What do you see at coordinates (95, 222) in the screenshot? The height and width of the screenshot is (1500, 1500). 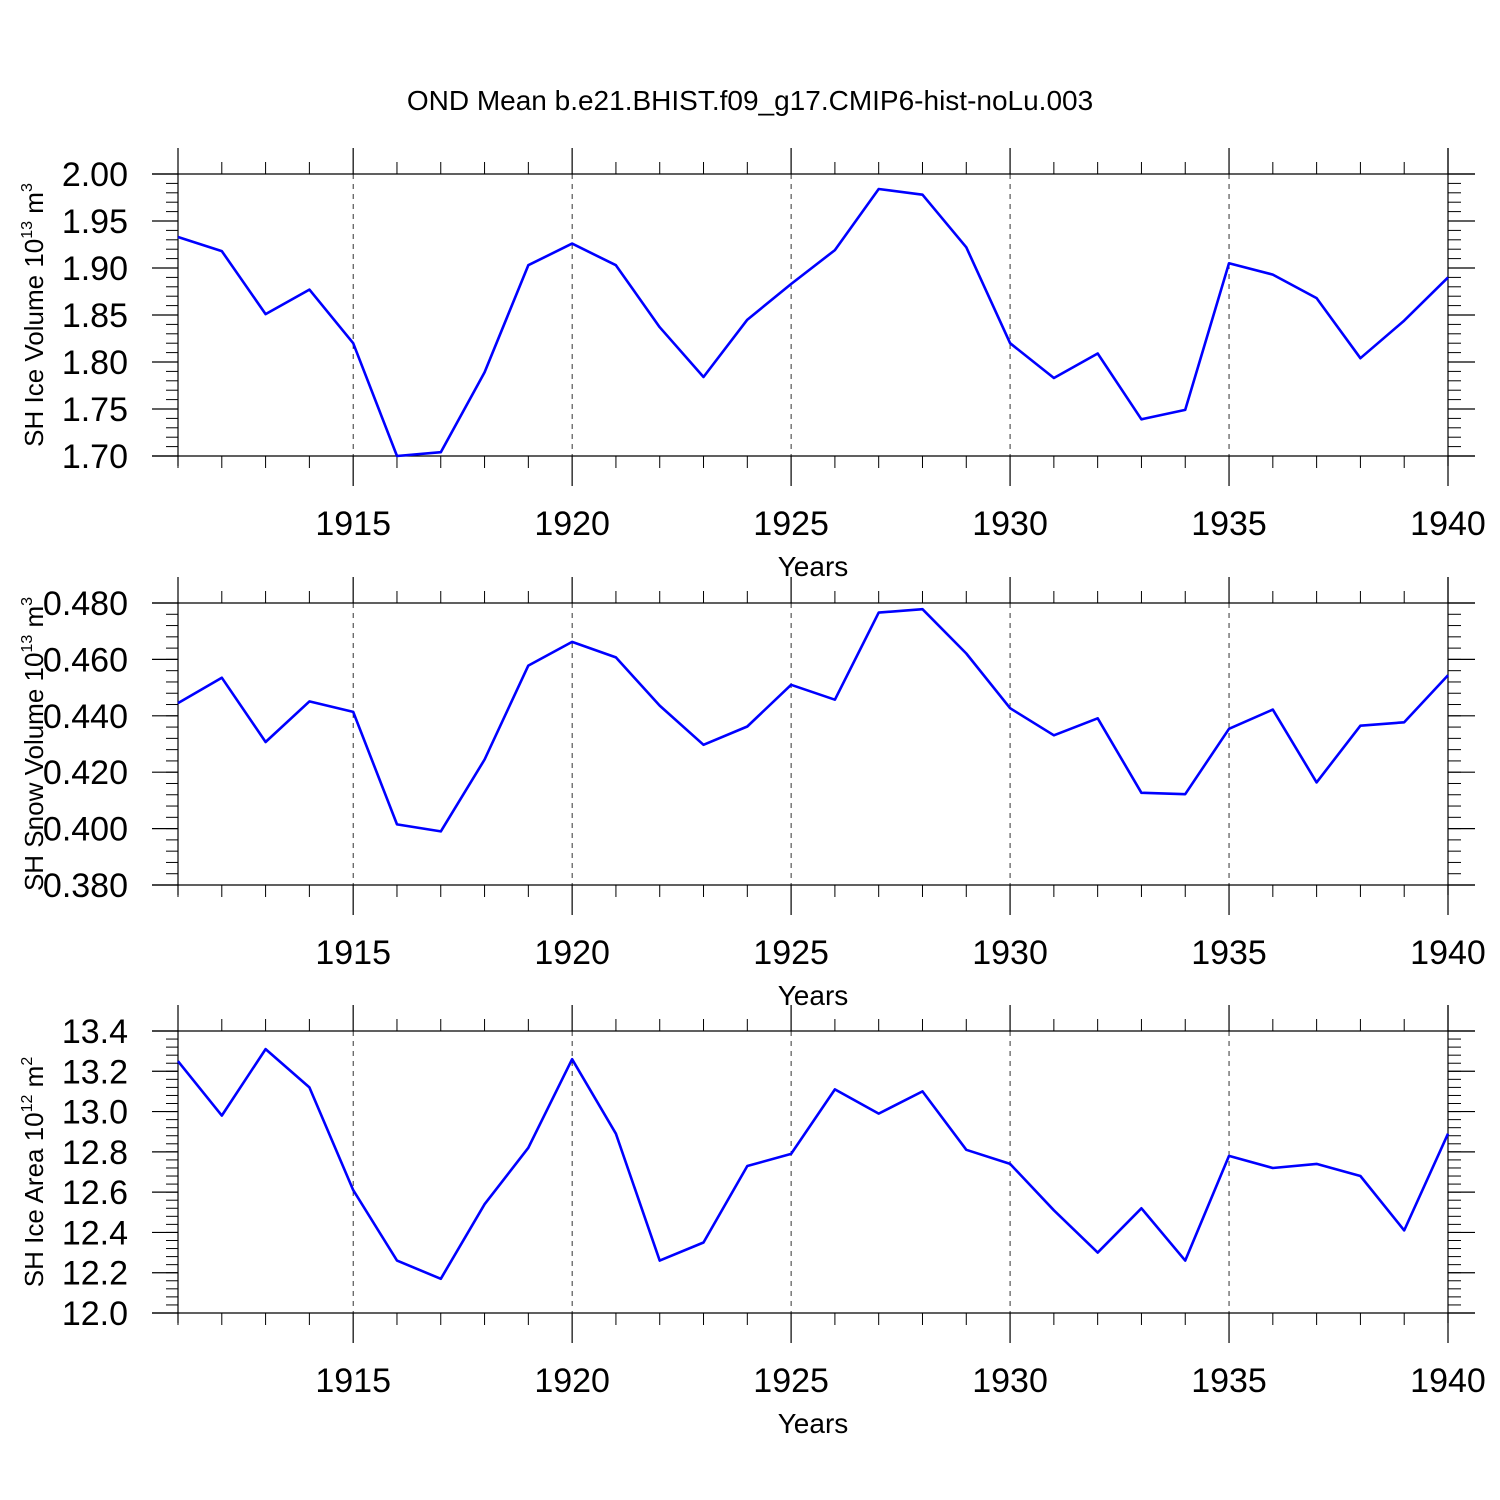 I see `ice-volume-ytick-label: 1.95` at bounding box center [95, 222].